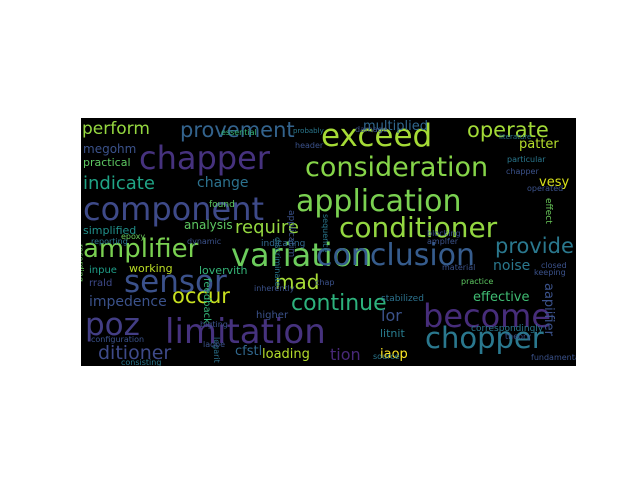  Describe the element at coordinates (325, 233) in the screenshot. I see `cloud-word: sequence` at that location.